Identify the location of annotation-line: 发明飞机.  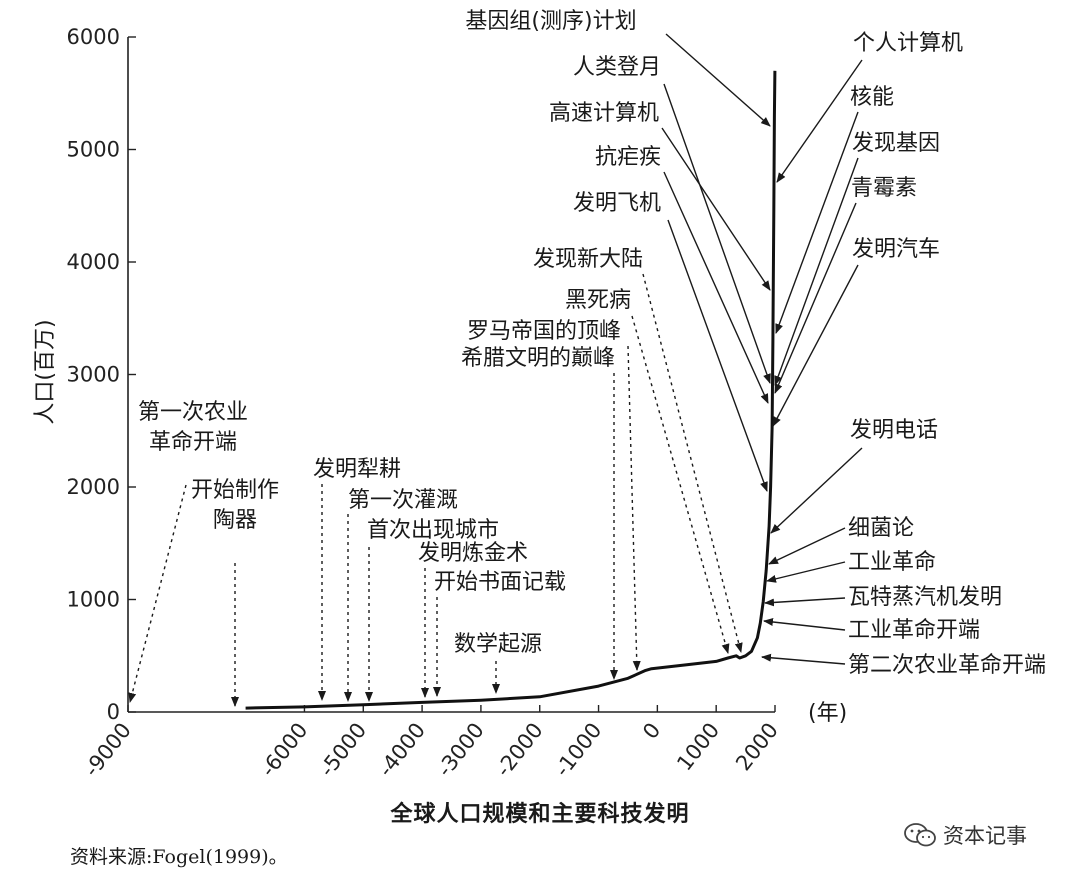
(617, 203).